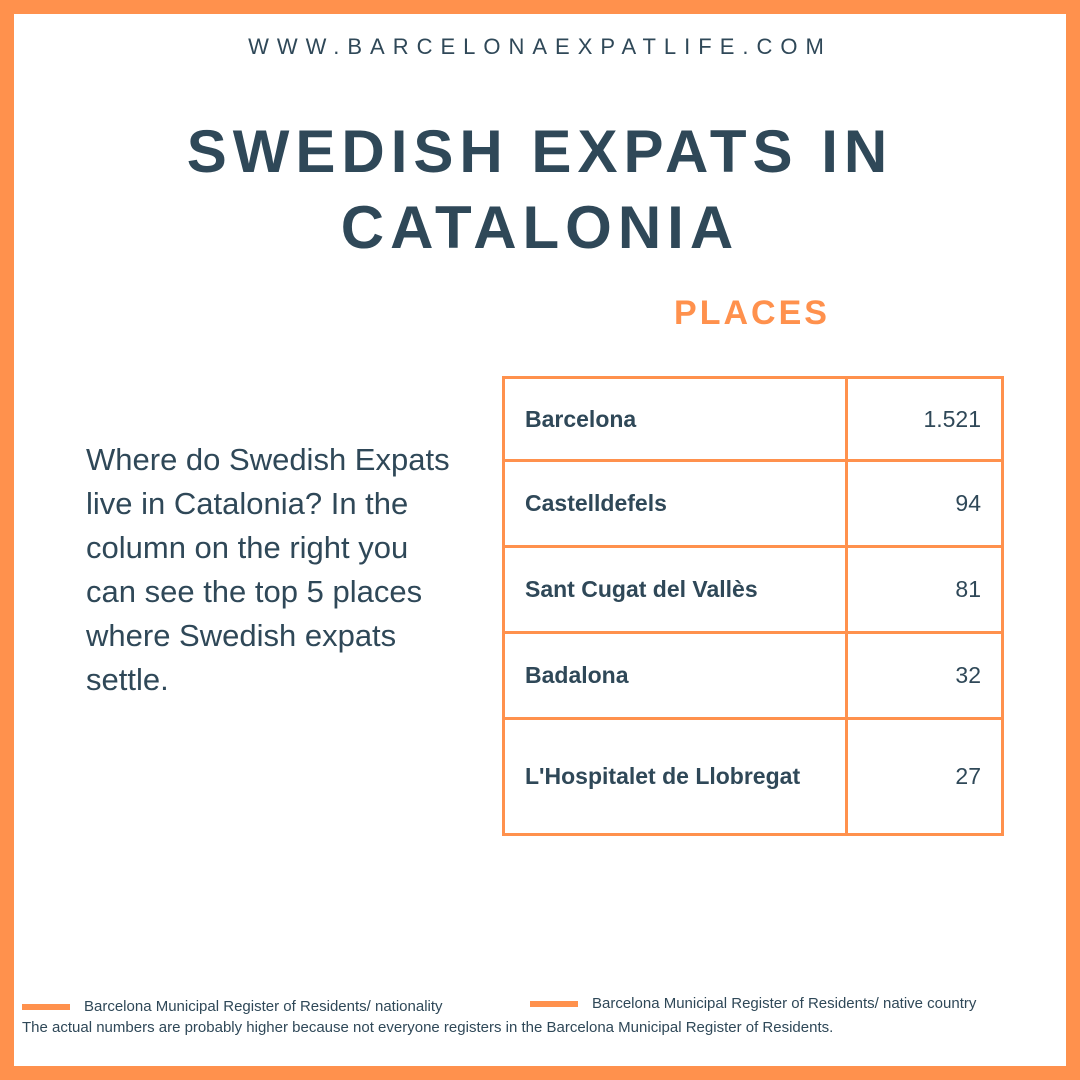 The height and width of the screenshot is (1080, 1080). Describe the element at coordinates (924, 776) in the screenshot. I see `place-count: 27` at that location.